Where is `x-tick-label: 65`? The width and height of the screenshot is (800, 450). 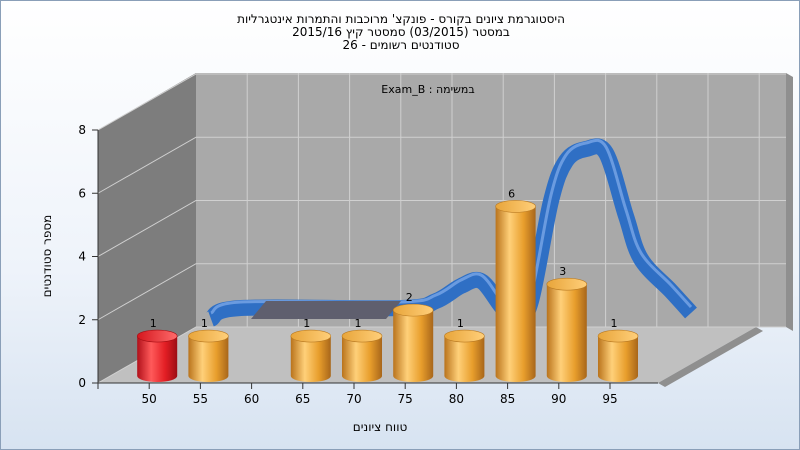 x-tick-label: 65 is located at coordinates (302, 399).